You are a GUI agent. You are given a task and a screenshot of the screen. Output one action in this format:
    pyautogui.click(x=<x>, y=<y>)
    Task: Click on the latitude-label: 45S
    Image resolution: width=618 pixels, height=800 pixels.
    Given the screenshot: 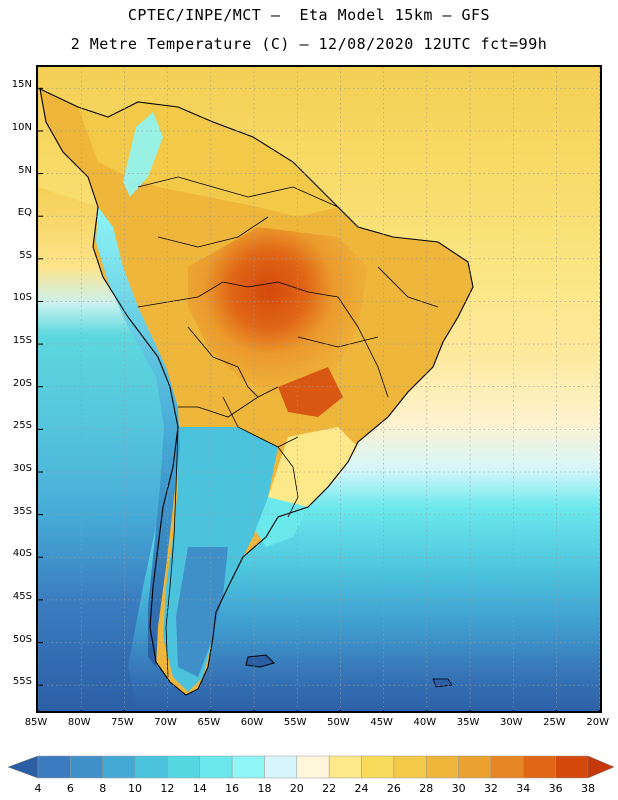 What is the action you would take?
    pyautogui.click(x=22, y=596)
    